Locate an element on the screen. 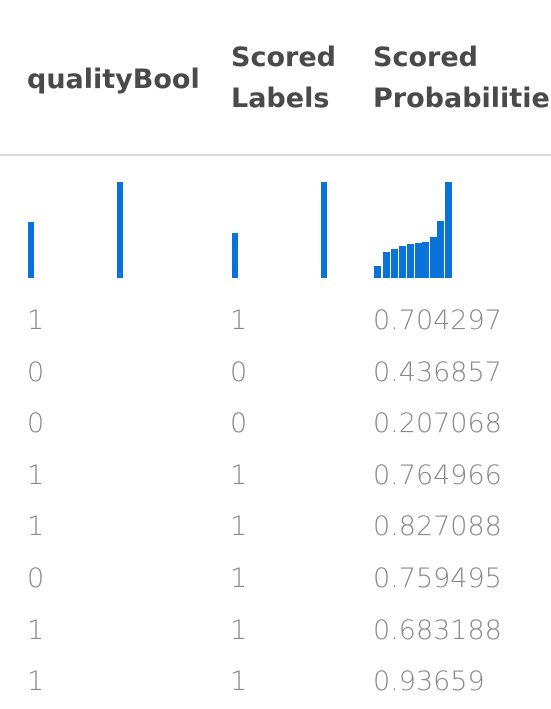 The image size is (551, 709). table-row: 1 1 0.764966 is located at coordinates (275, 477).